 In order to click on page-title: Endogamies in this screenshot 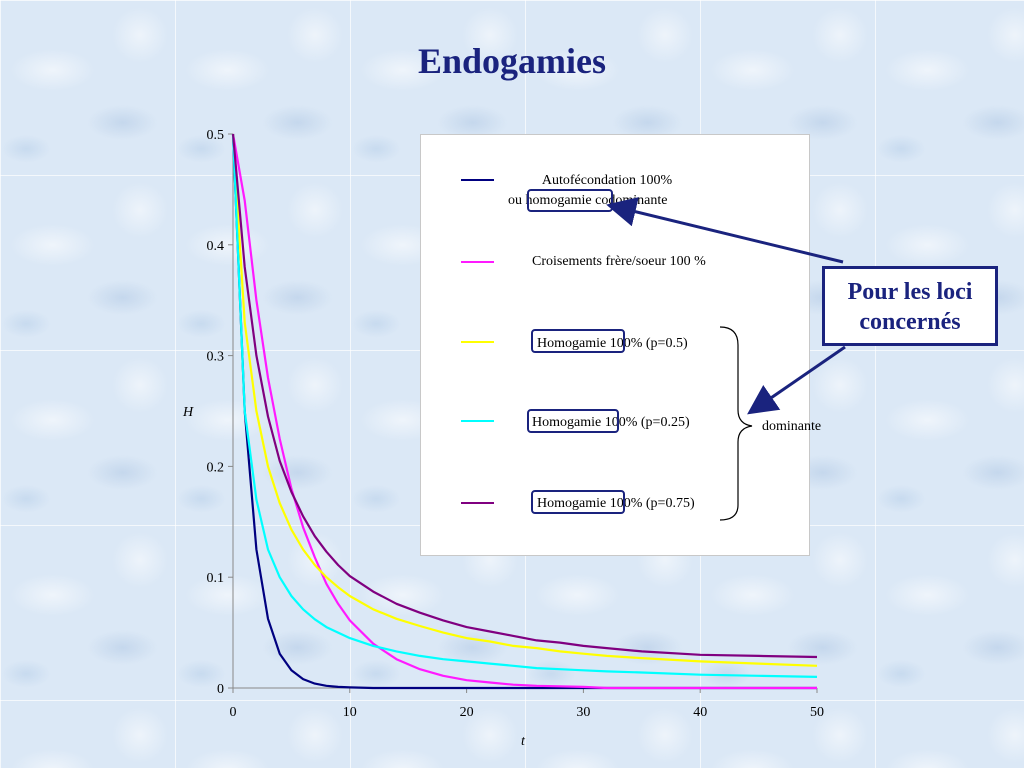, I will do `click(512, 61)`.